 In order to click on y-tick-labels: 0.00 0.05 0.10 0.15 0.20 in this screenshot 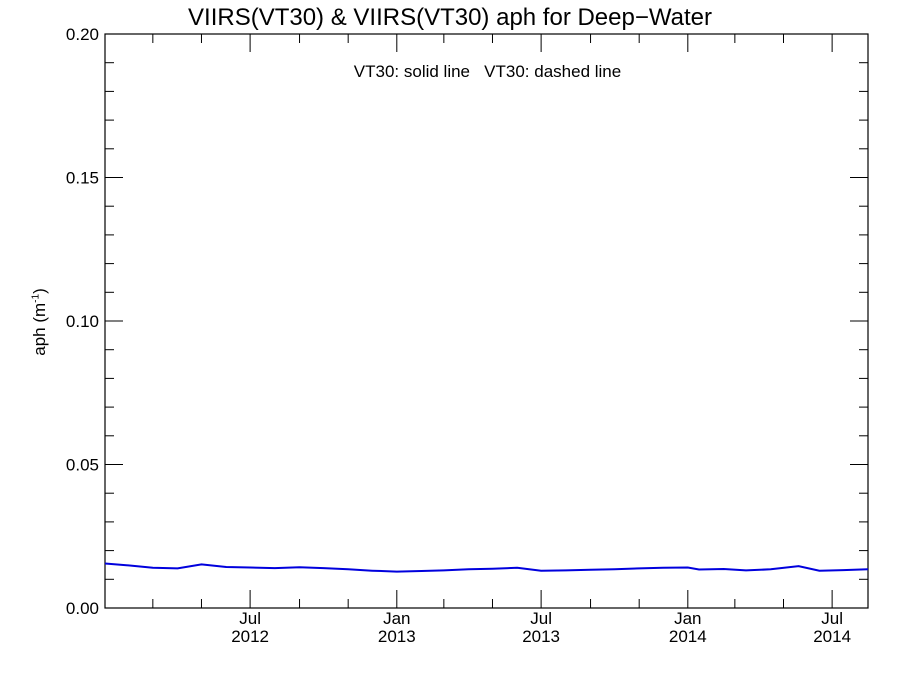, I will do `click(82, 321)`.